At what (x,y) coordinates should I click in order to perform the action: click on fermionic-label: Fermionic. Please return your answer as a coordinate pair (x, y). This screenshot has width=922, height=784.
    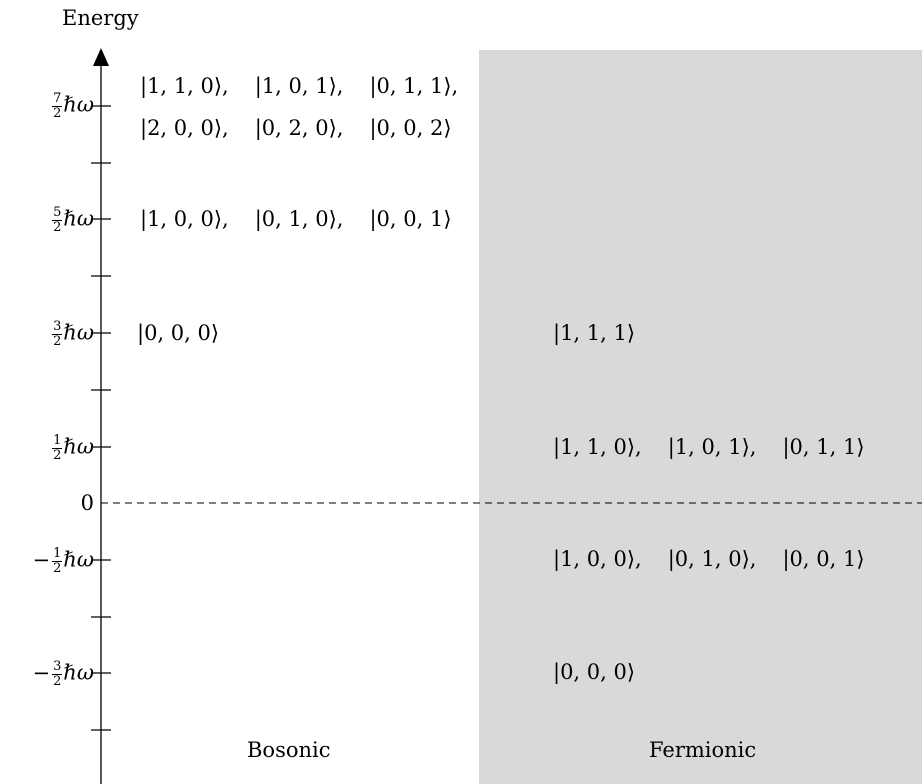
    Looking at the image, I should click on (703, 750).